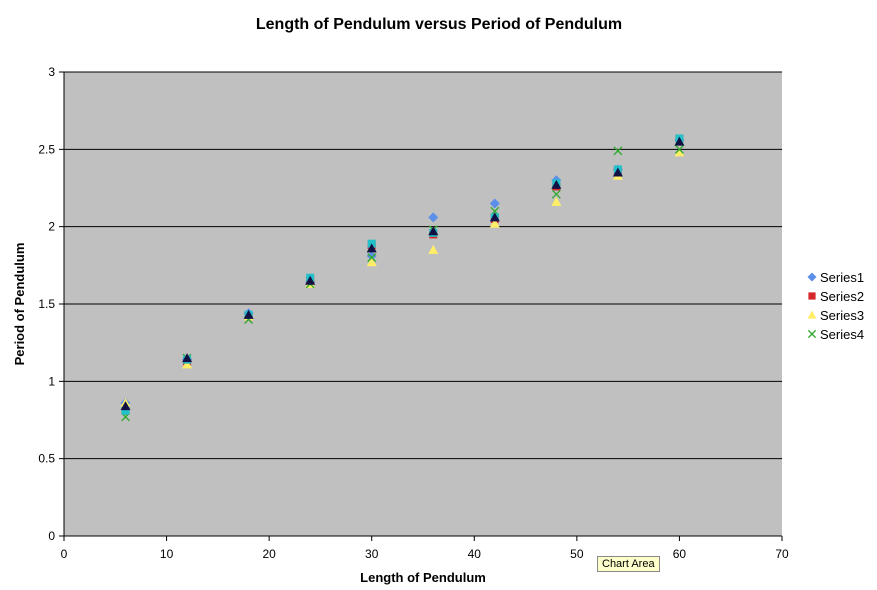 The height and width of the screenshot is (590, 877). I want to click on legend: Series1 Series2 Series3 Series4, so click(835, 306).